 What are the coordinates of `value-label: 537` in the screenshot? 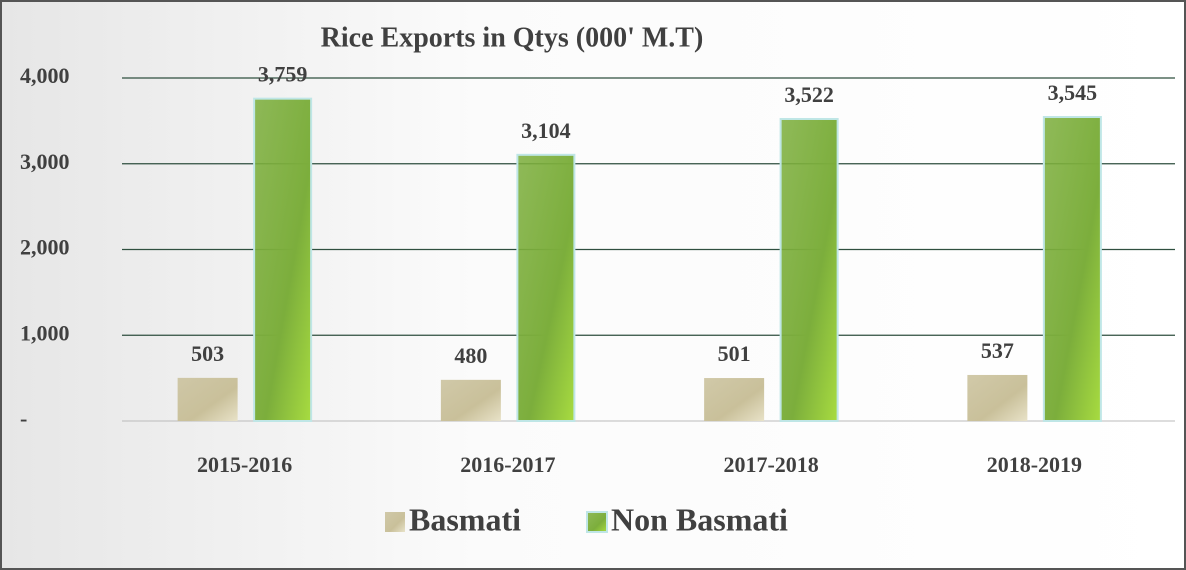 It's located at (997, 350).